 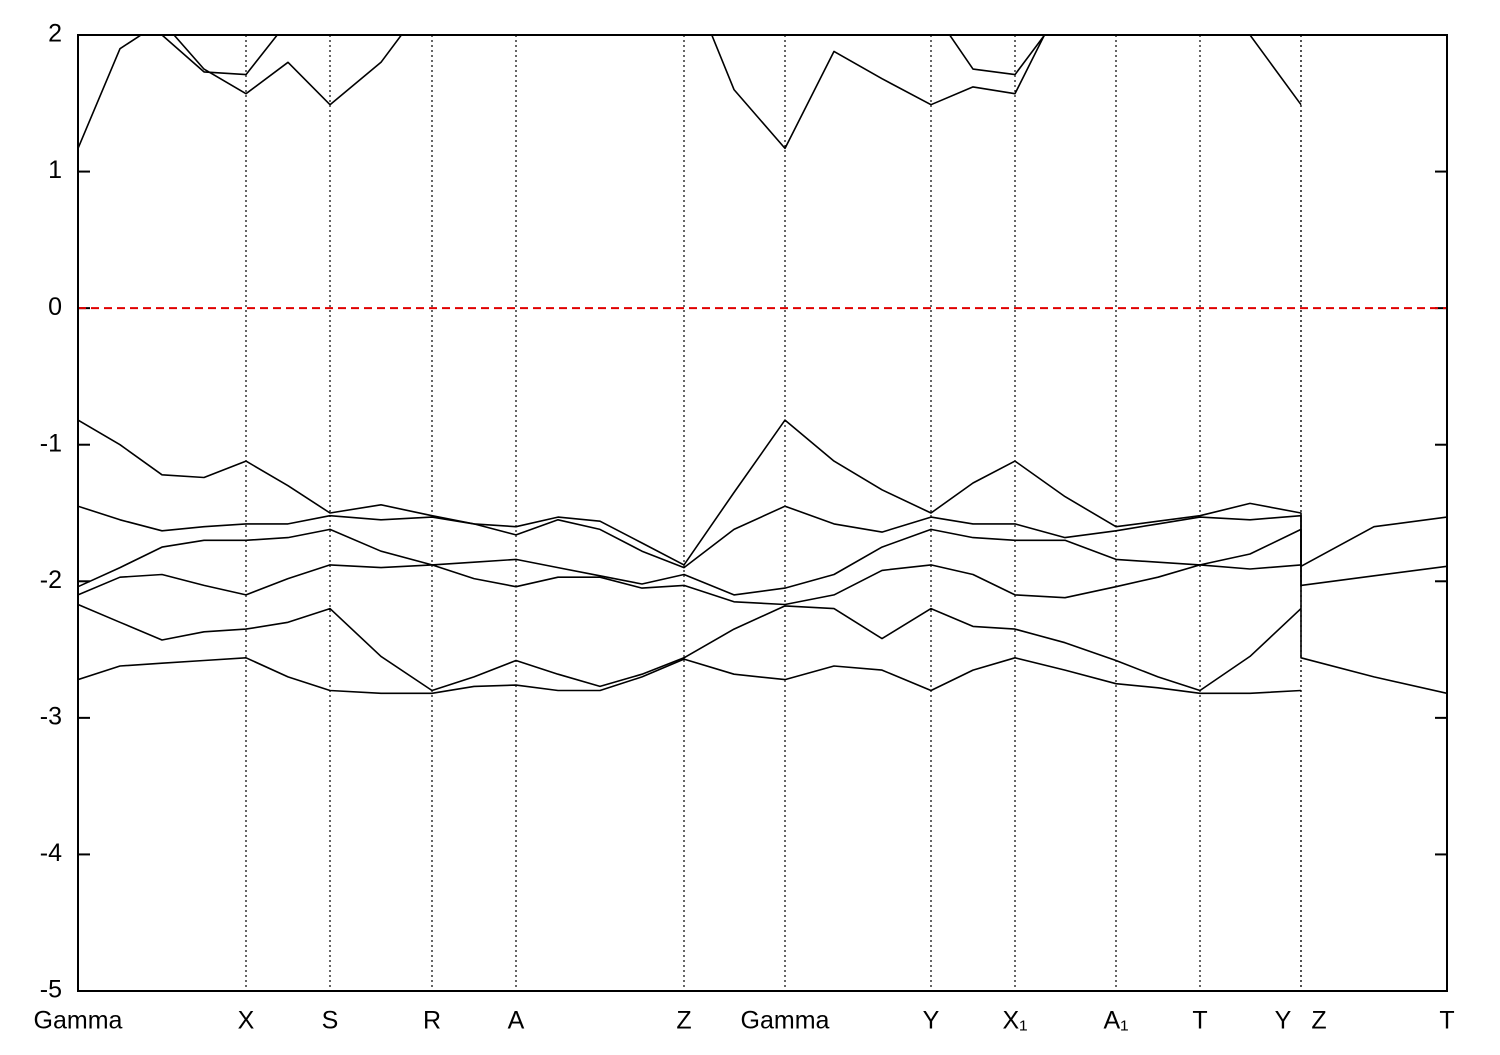 What do you see at coordinates (246, 1021) in the screenshot?
I see `x-tick-label: X` at bounding box center [246, 1021].